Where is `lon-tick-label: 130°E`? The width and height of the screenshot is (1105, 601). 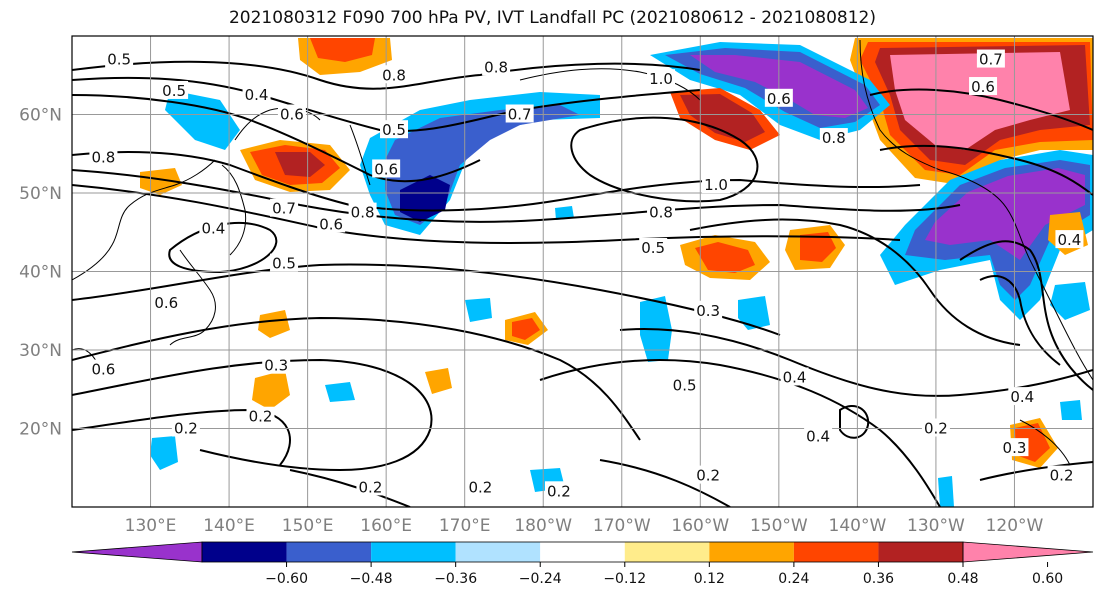
lon-tick-label: 130°E is located at coordinates (151, 526).